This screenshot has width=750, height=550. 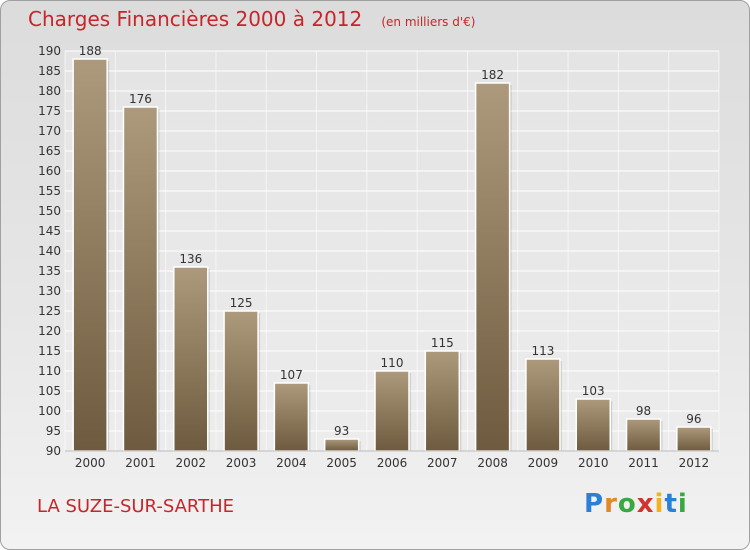 I want to click on data-label: 188, so click(x=90, y=51).